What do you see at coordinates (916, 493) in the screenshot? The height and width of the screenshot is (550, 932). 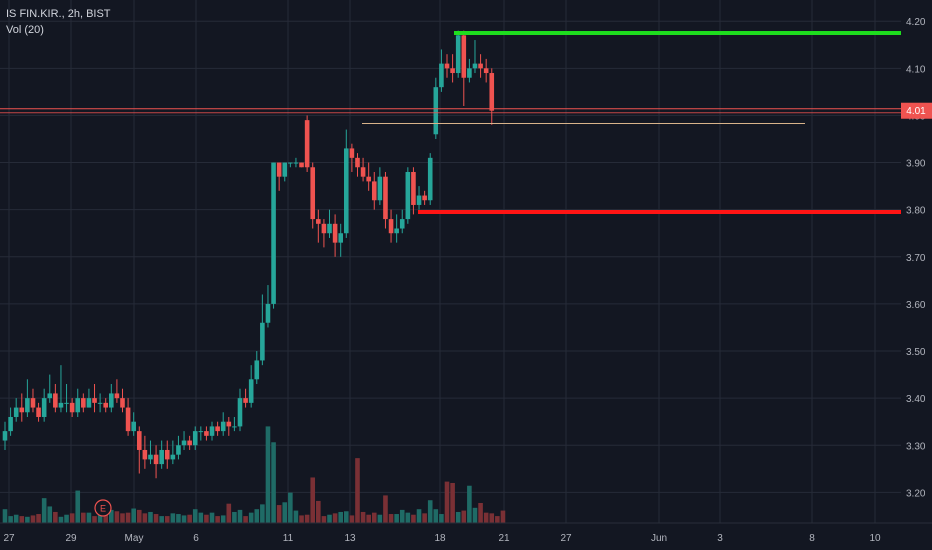 I see `price-tick-label: 3.20` at bounding box center [916, 493].